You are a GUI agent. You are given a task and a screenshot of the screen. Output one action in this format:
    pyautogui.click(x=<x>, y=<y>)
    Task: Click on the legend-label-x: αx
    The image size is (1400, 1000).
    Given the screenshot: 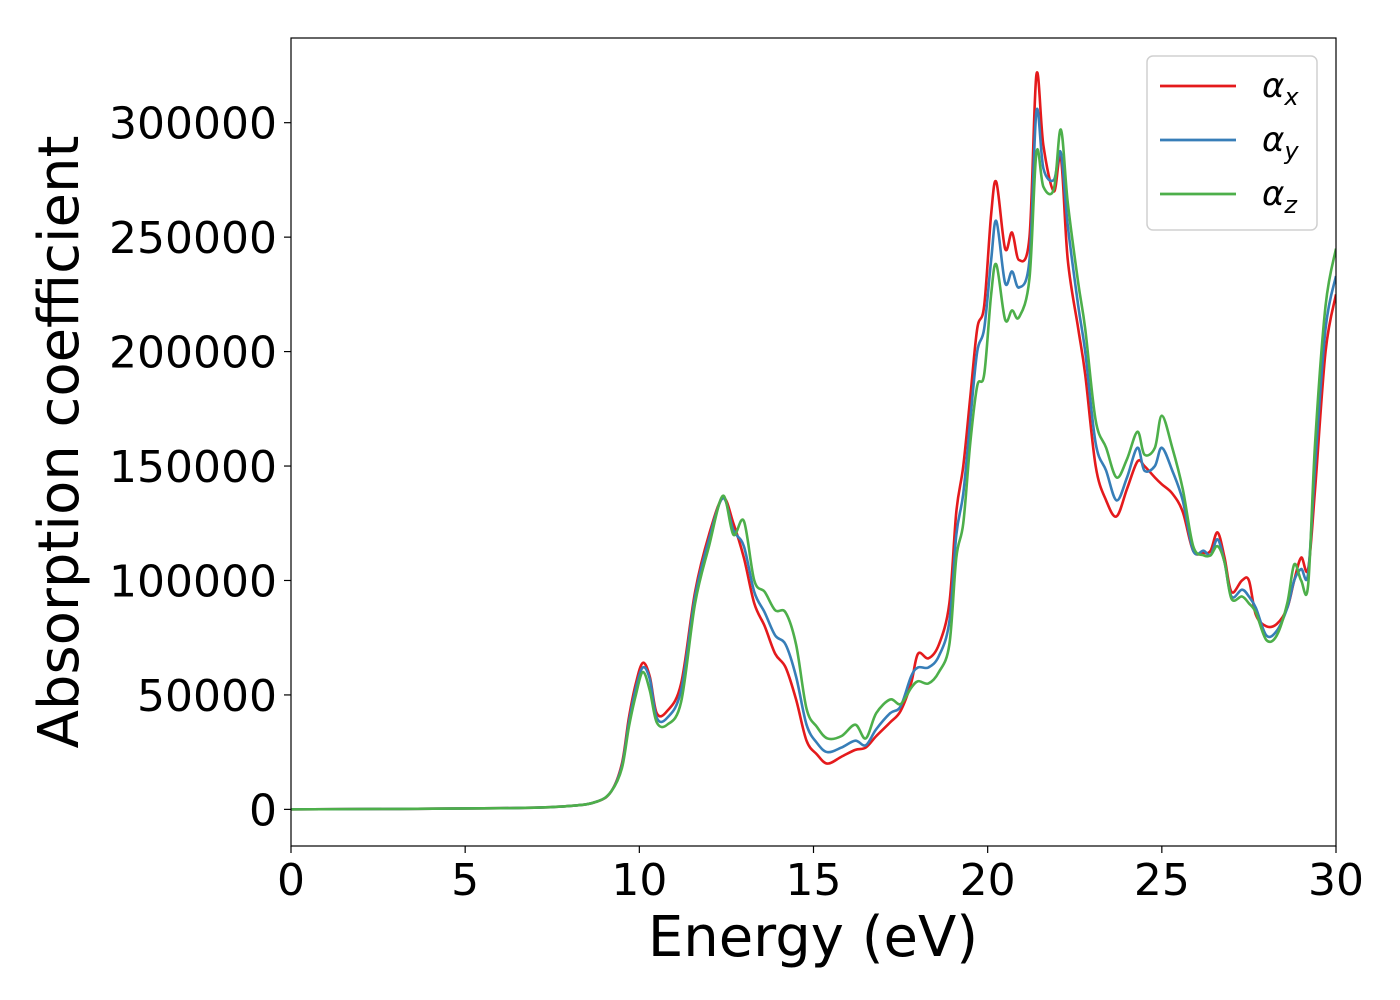 What is the action you would take?
    pyautogui.click(x=1280, y=88)
    